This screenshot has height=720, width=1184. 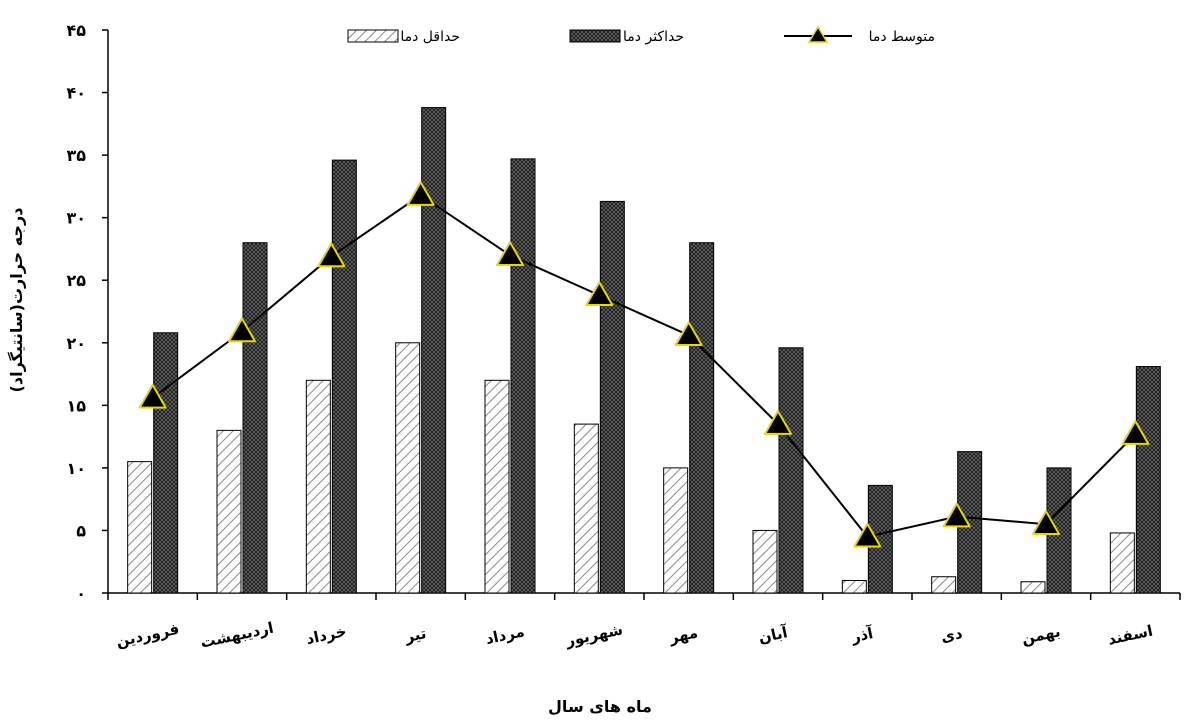 What do you see at coordinates (430, 37) in the screenshot?
I see `legend-label-min: حداقل دما` at bounding box center [430, 37].